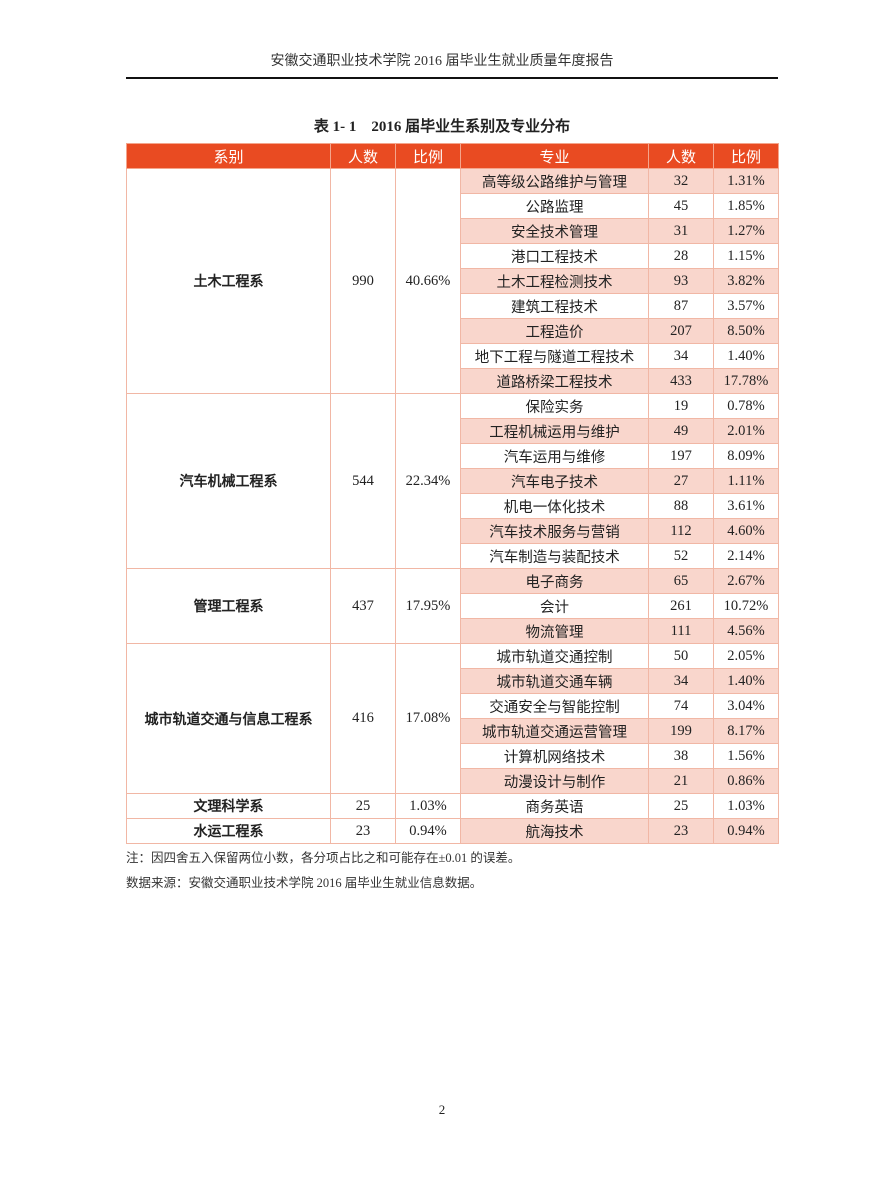  I want to click on table-row: 机电一体化技术 88 3.61%, so click(453, 506).